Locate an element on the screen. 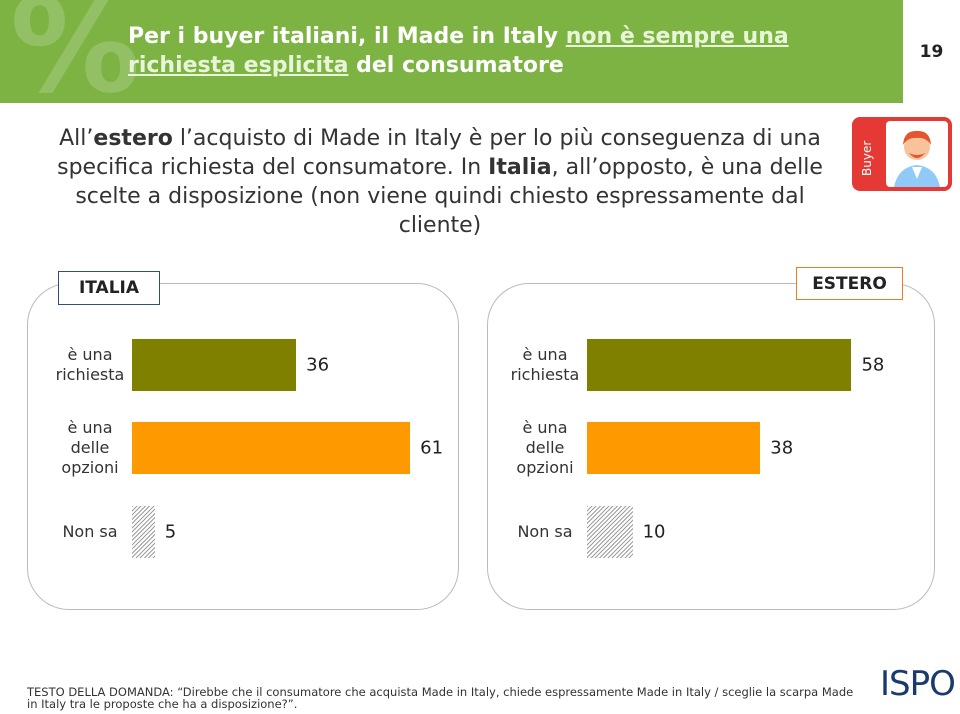 The width and height of the screenshot is (960, 714). header-band is located at coordinates (451, 51).